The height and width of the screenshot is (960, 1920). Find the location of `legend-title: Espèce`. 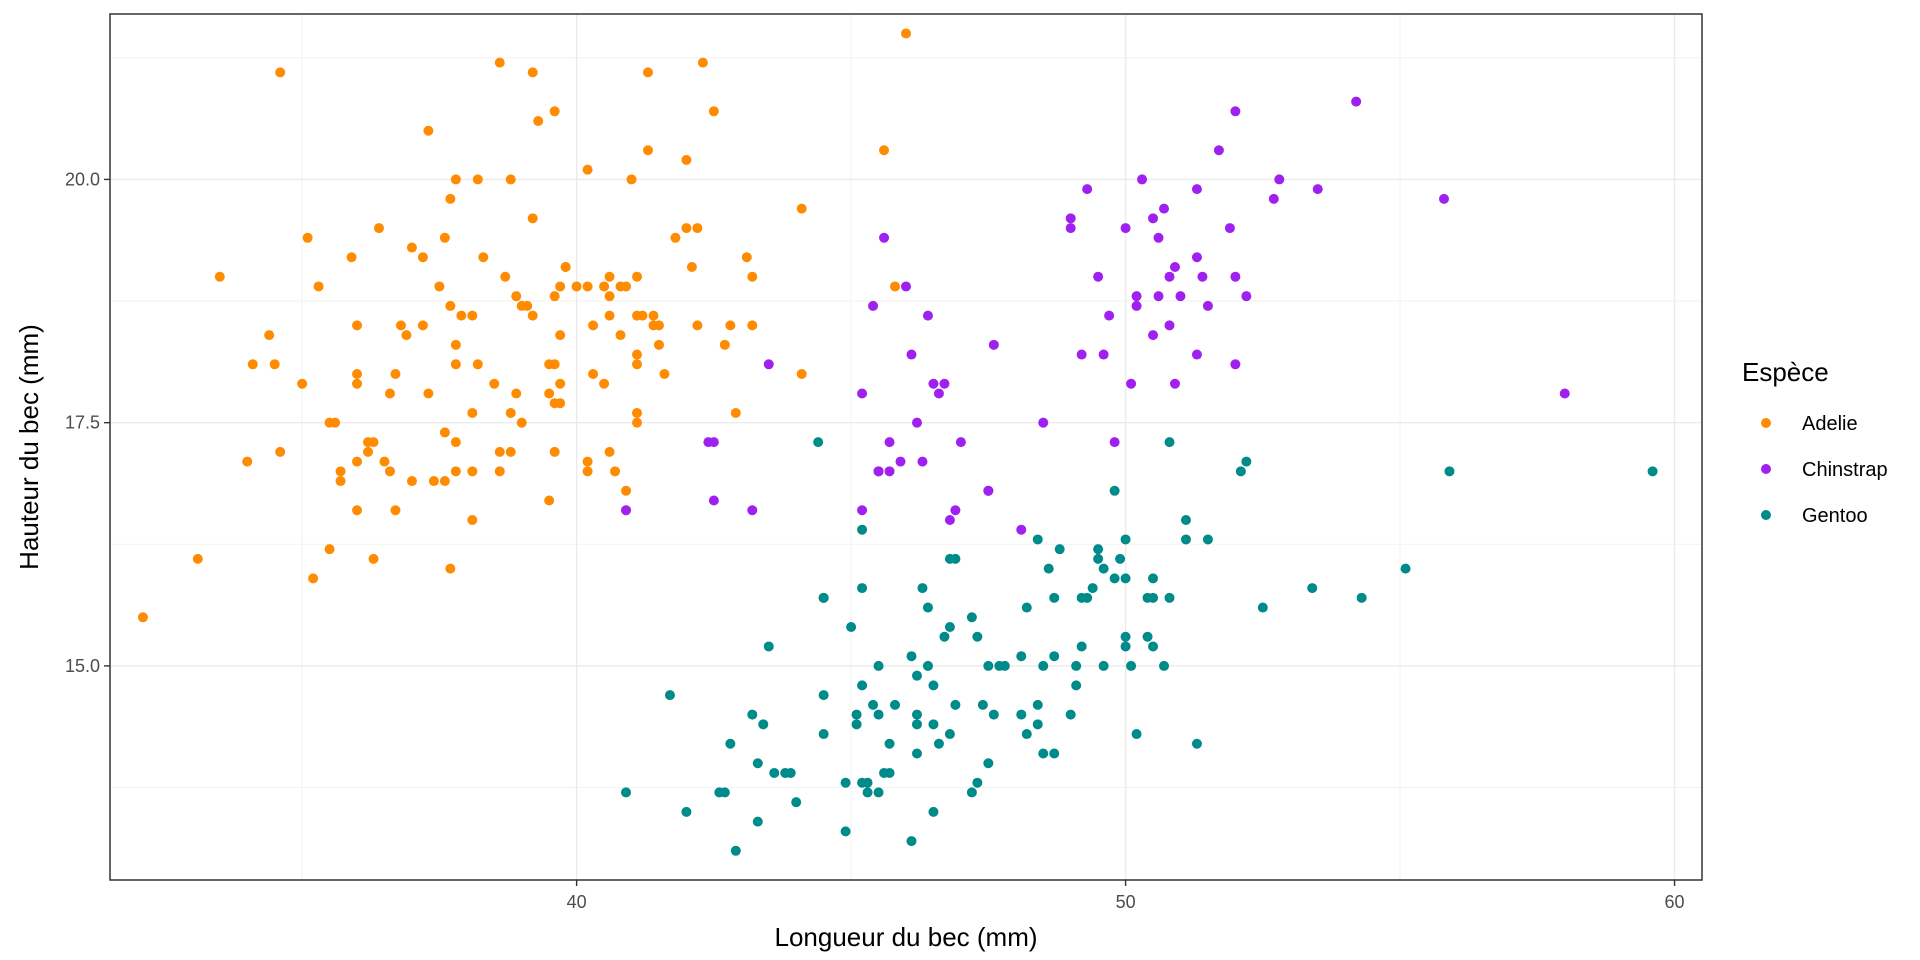

legend-title: Espèce is located at coordinates (1785, 372).